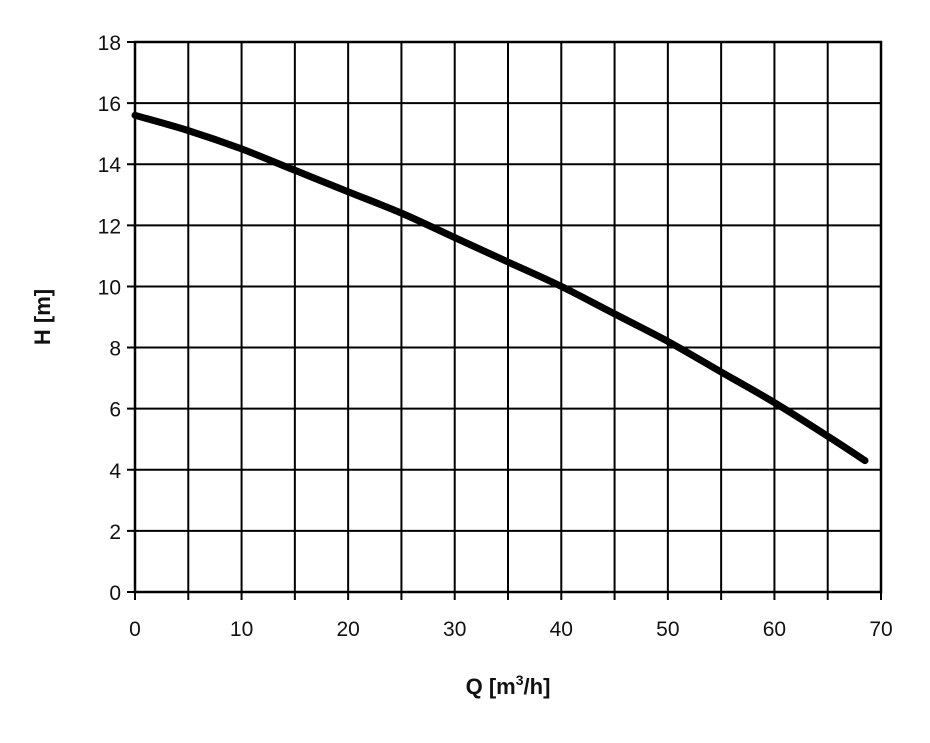 The height and width of the screenshot is (743, 930). Describe the element at coordinates (491, 686) in the screenshot. I see `x-axis-label-main: Q [m` at that location.